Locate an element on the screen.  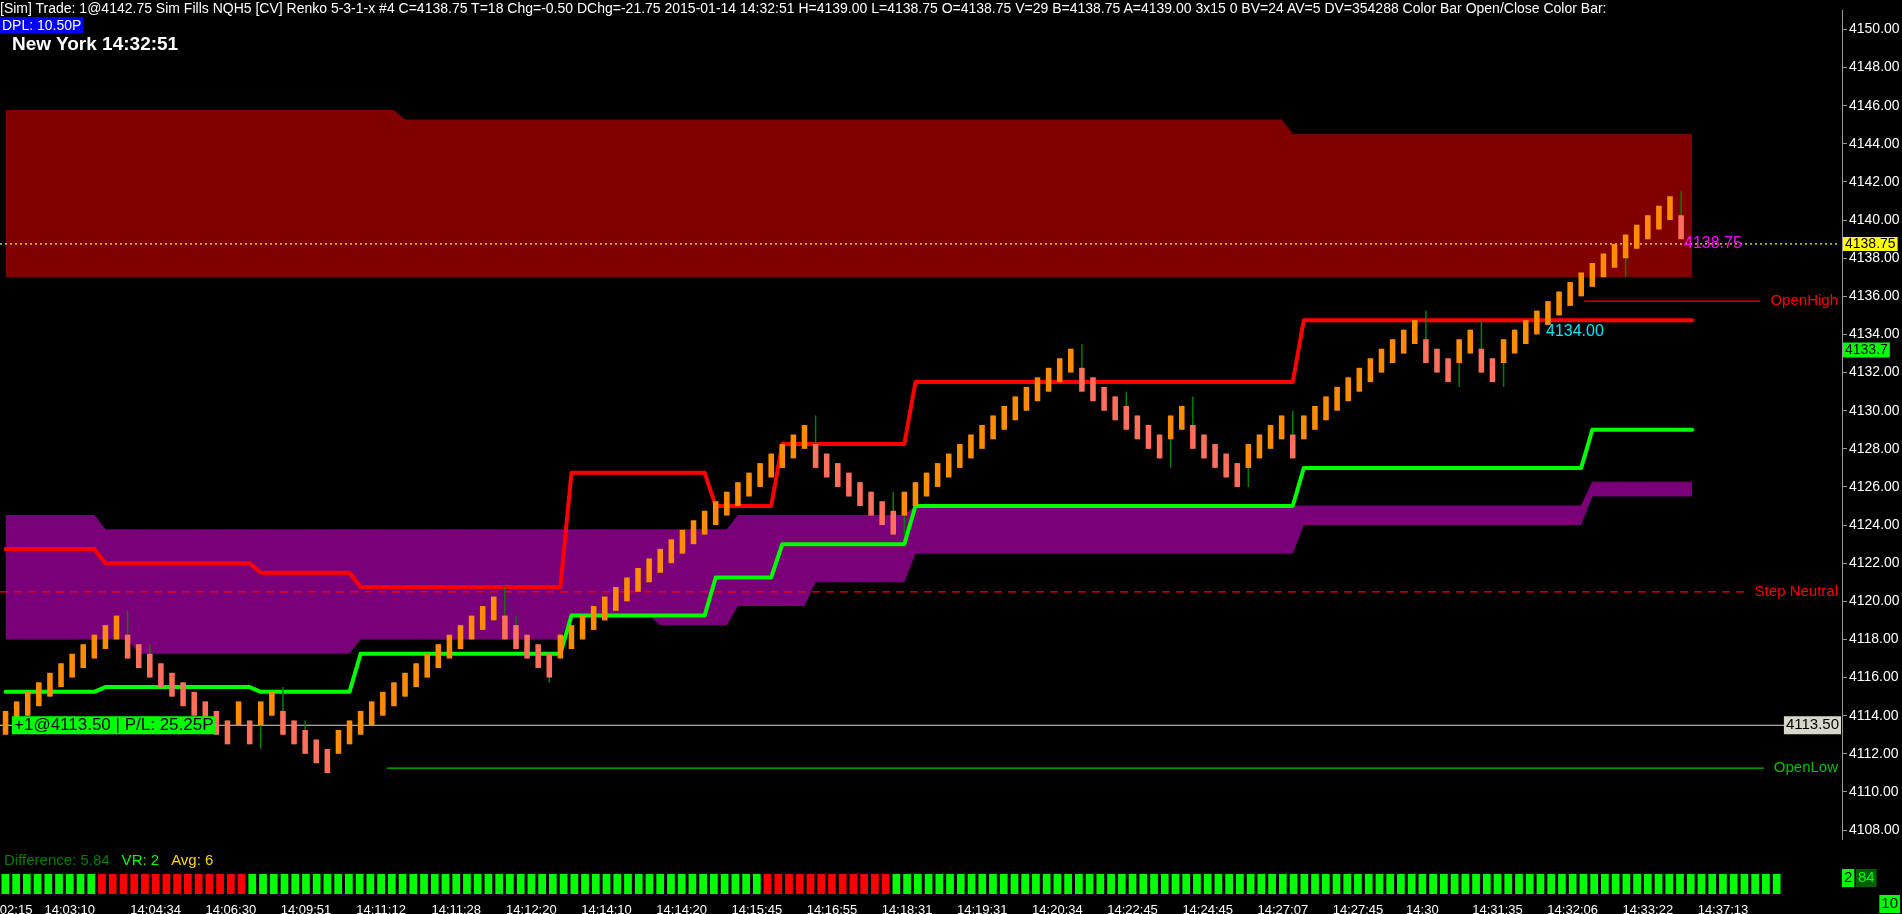
y-tick-label: 4124.00 is located at coordinates (1874, 523).